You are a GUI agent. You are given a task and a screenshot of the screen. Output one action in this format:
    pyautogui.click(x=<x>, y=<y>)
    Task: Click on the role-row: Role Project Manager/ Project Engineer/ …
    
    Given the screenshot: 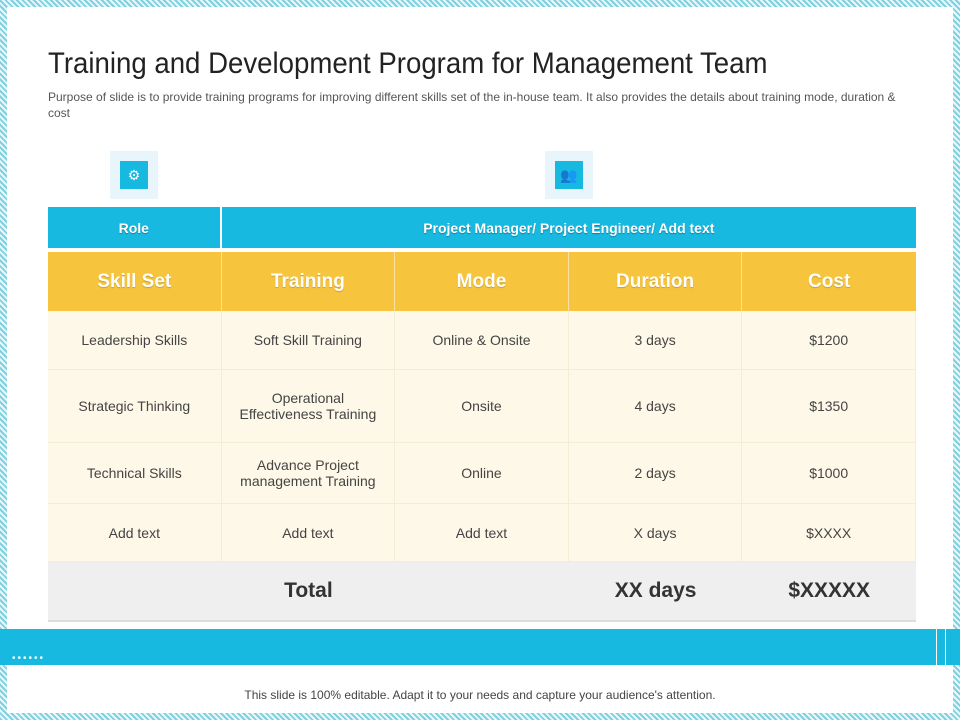 What is the action you would take?
    pyautogui.click(x=482, y=227)
    